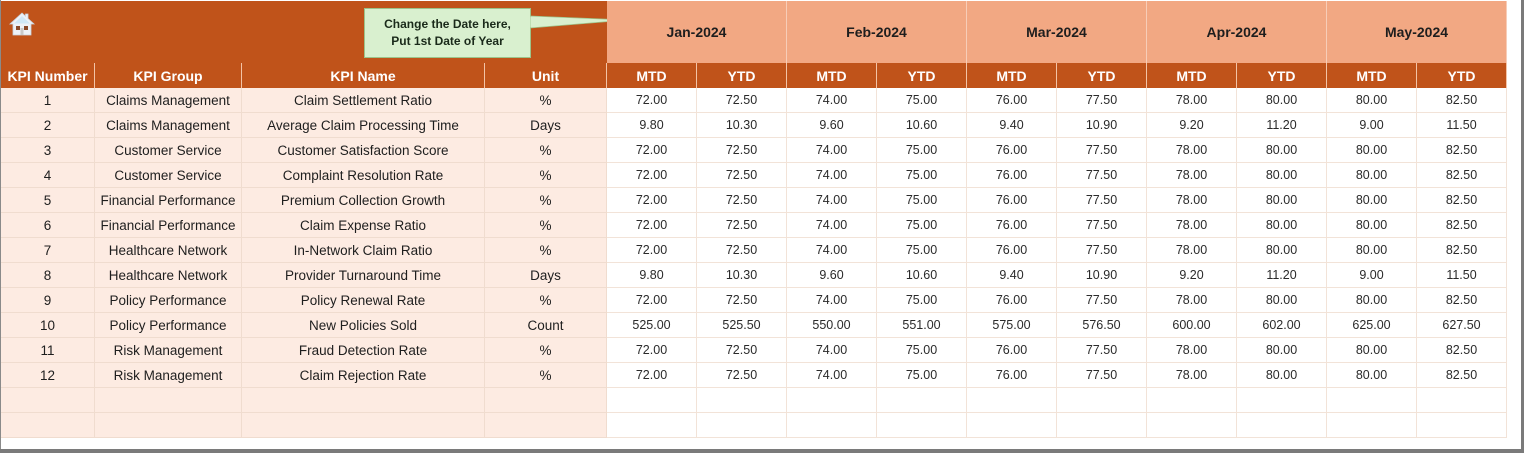  What do you see at coordinates (363, 225) in the screenshot?
I see `cell-kpi-name: Claim Expense Ratio` at bounding box center [363, 225].